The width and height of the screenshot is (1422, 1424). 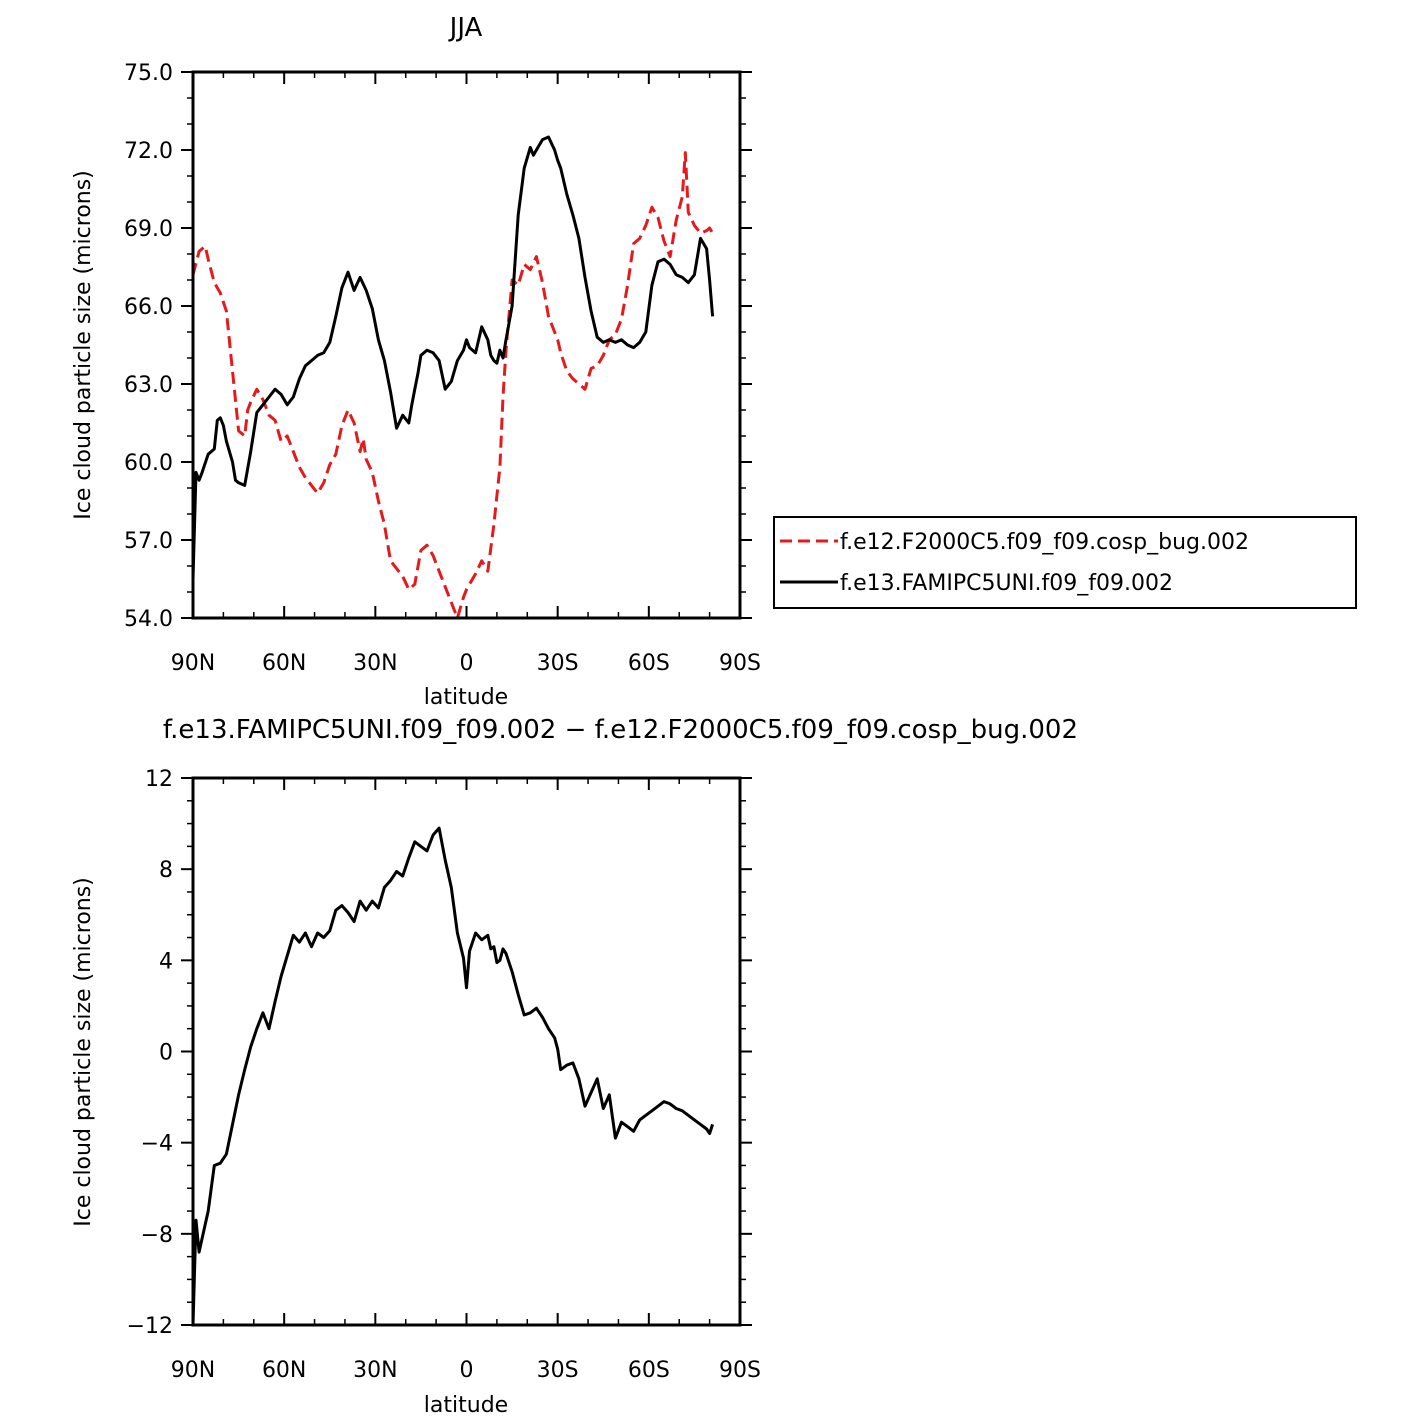 I want to click on bottom-y-tick-label: −8, so click(x=157, y=1235).